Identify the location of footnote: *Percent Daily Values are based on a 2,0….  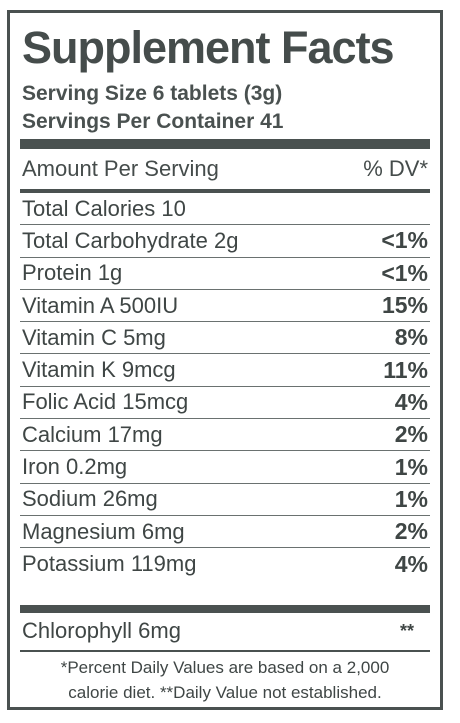
(225, 680).